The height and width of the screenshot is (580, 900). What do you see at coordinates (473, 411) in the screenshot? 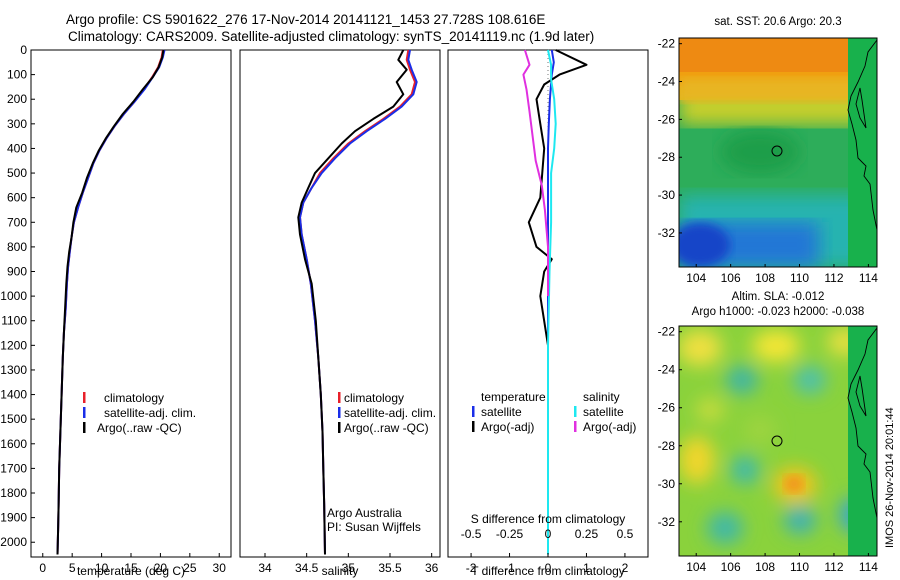
I see `legend-swatch-temp-satellite` at bounding box center [473, 411].